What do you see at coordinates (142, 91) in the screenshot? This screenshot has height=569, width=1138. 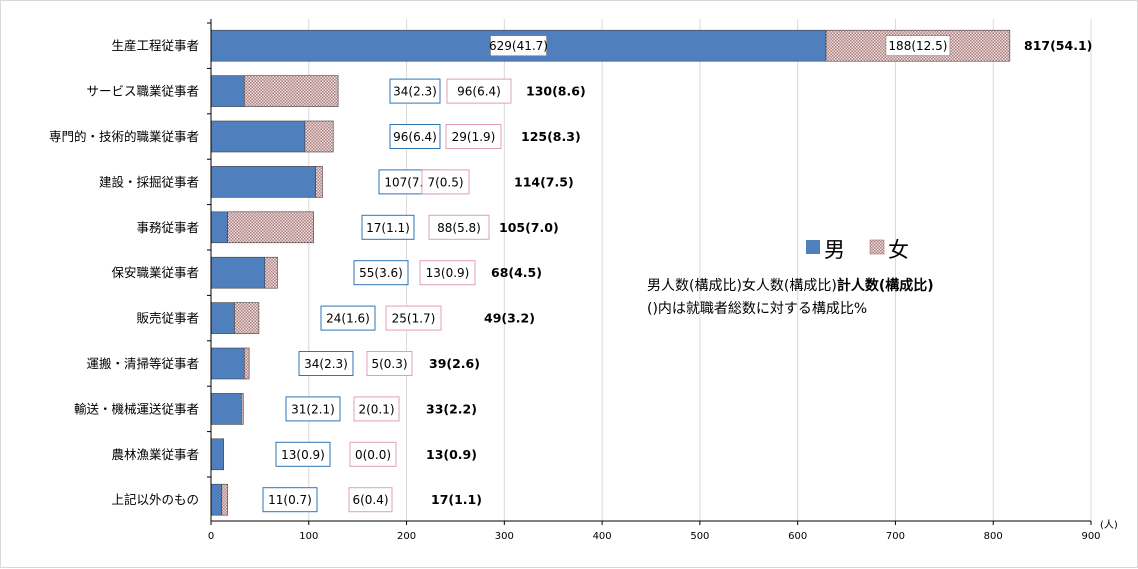 I see `category-label: サービス職業従事者` at bounding box center [142, 91].